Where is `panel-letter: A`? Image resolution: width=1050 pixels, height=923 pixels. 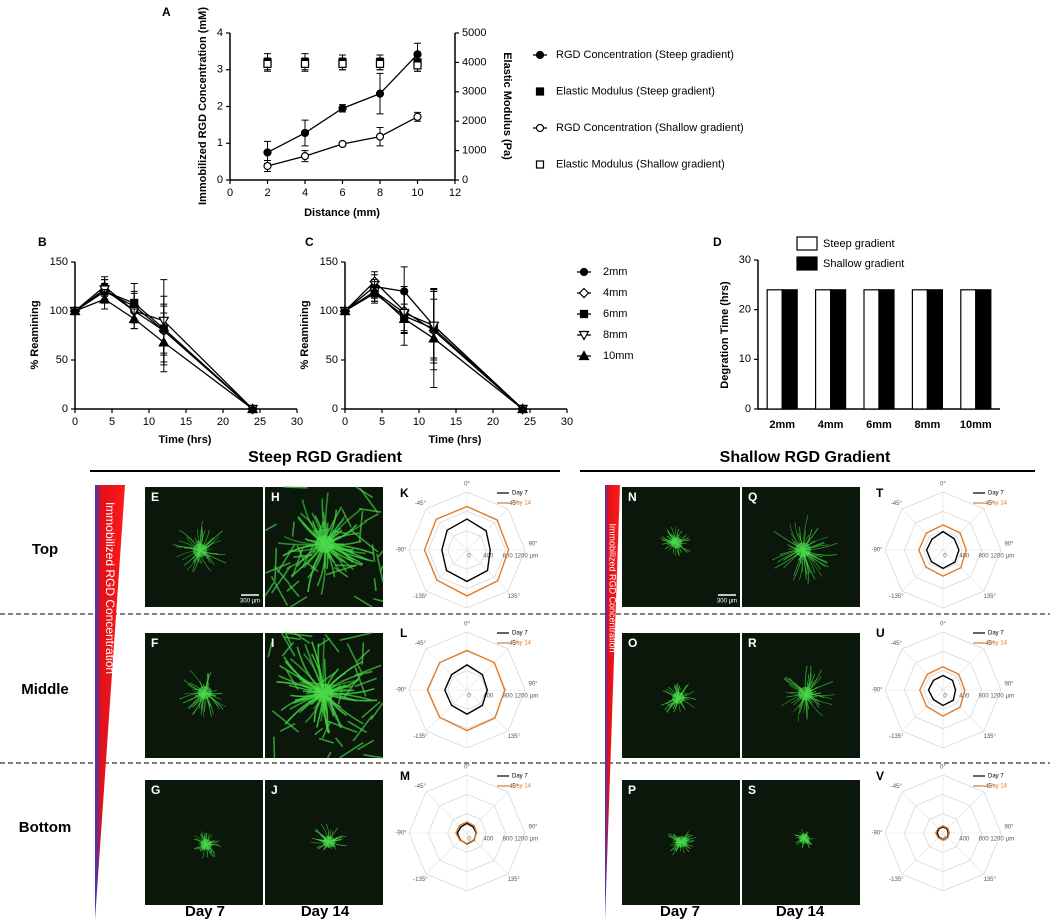
panel-letter: A is located at coordinates (166, 12).